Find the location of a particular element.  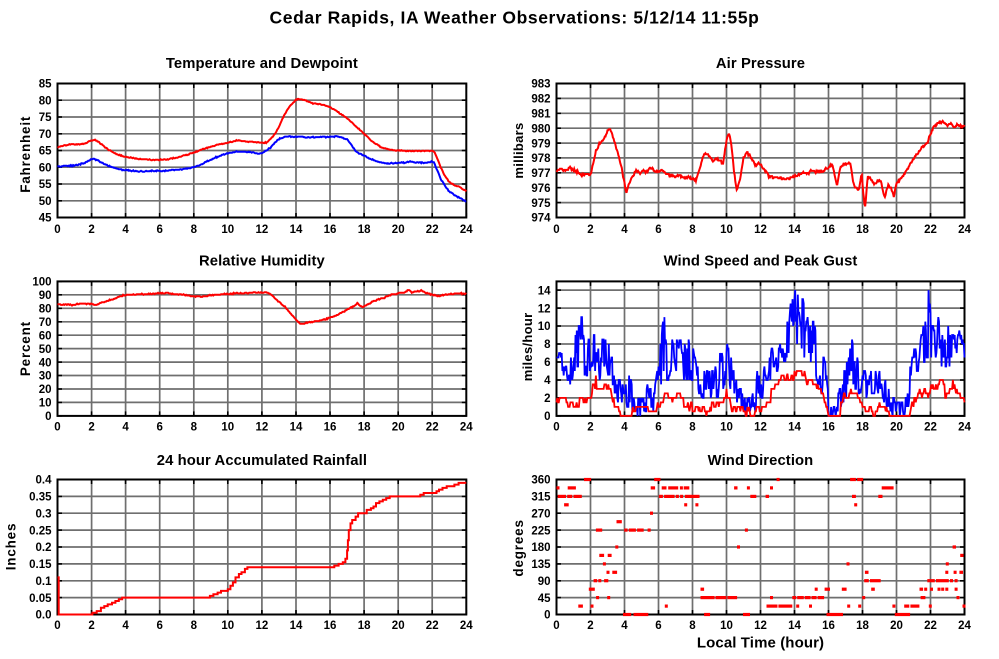

svg-text: 135 is located at coordinates (541, 565).